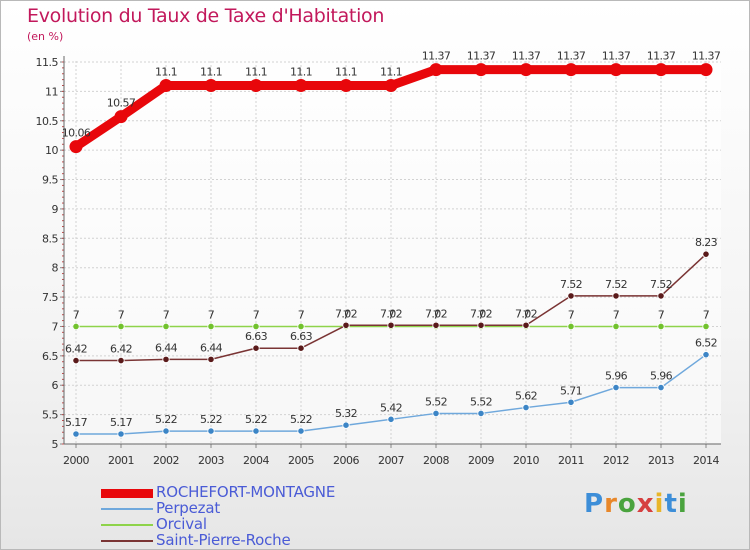  I want to click on x-tick-label: 2004, so click(256, 460).